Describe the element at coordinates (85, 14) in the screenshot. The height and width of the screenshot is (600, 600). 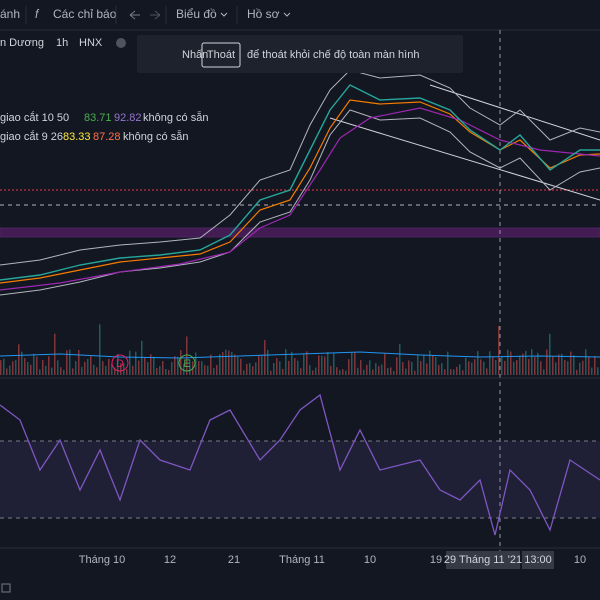
I see `toolbar-item: Các chỉ báo` at that location.